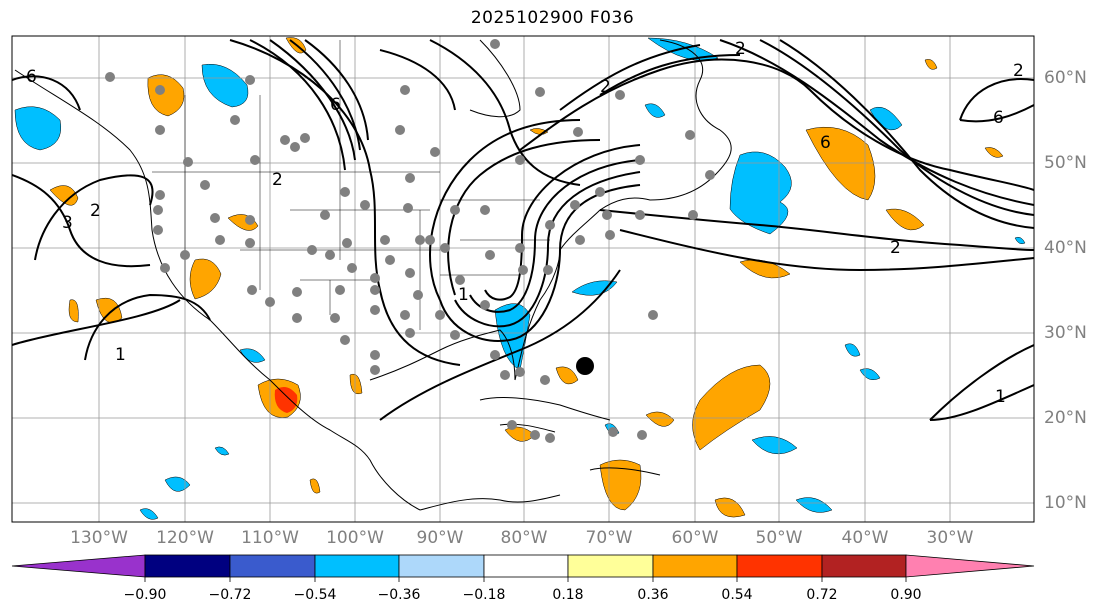 The height and width of the screenshot is (615, 1105). Describe the element at coordinates (585, 366) in the screenshot. I see `storm-center-marker` at that location.